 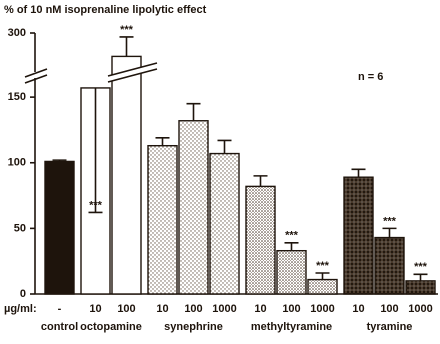 I want to click on dose-label: -, so click(x=60, y=309).